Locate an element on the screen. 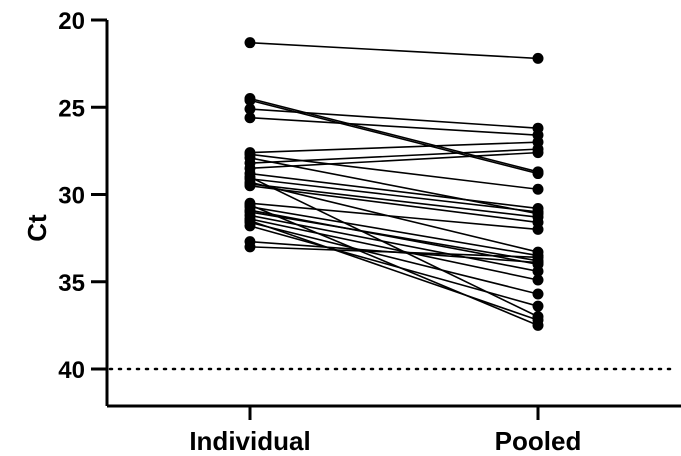  y-tick-label-20: 20 is located at coordinates (71, 21).